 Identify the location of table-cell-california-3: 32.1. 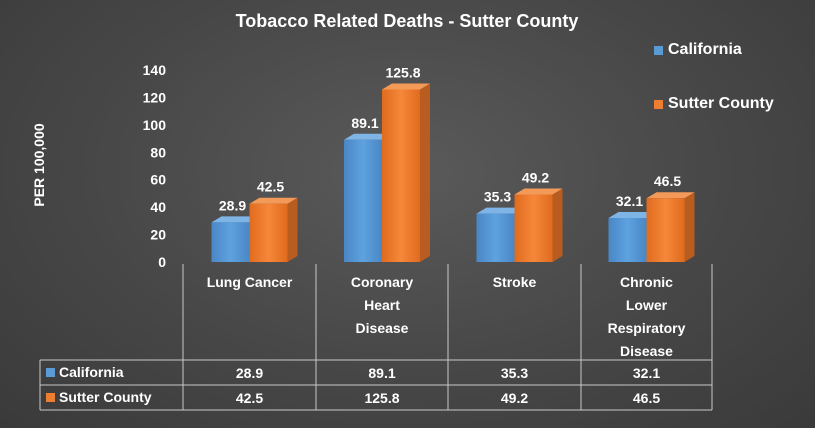
(646, 373).